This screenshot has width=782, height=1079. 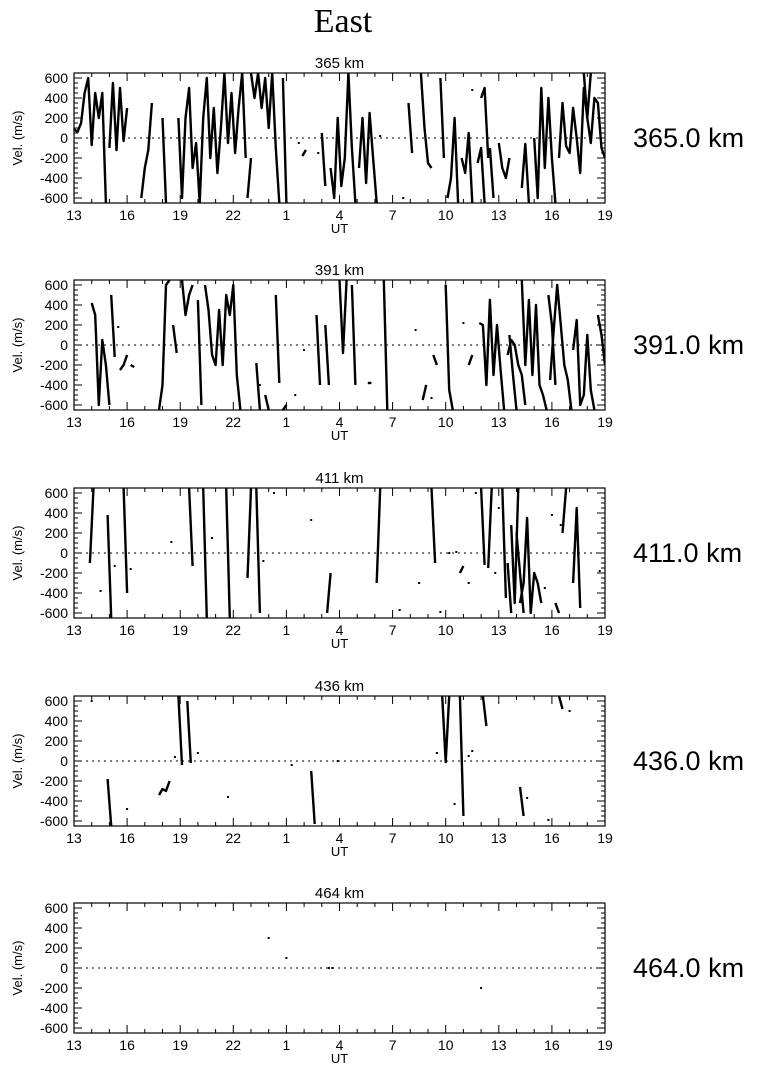 I want to click on y-tick-label: 0, so click(x=64, y=345).